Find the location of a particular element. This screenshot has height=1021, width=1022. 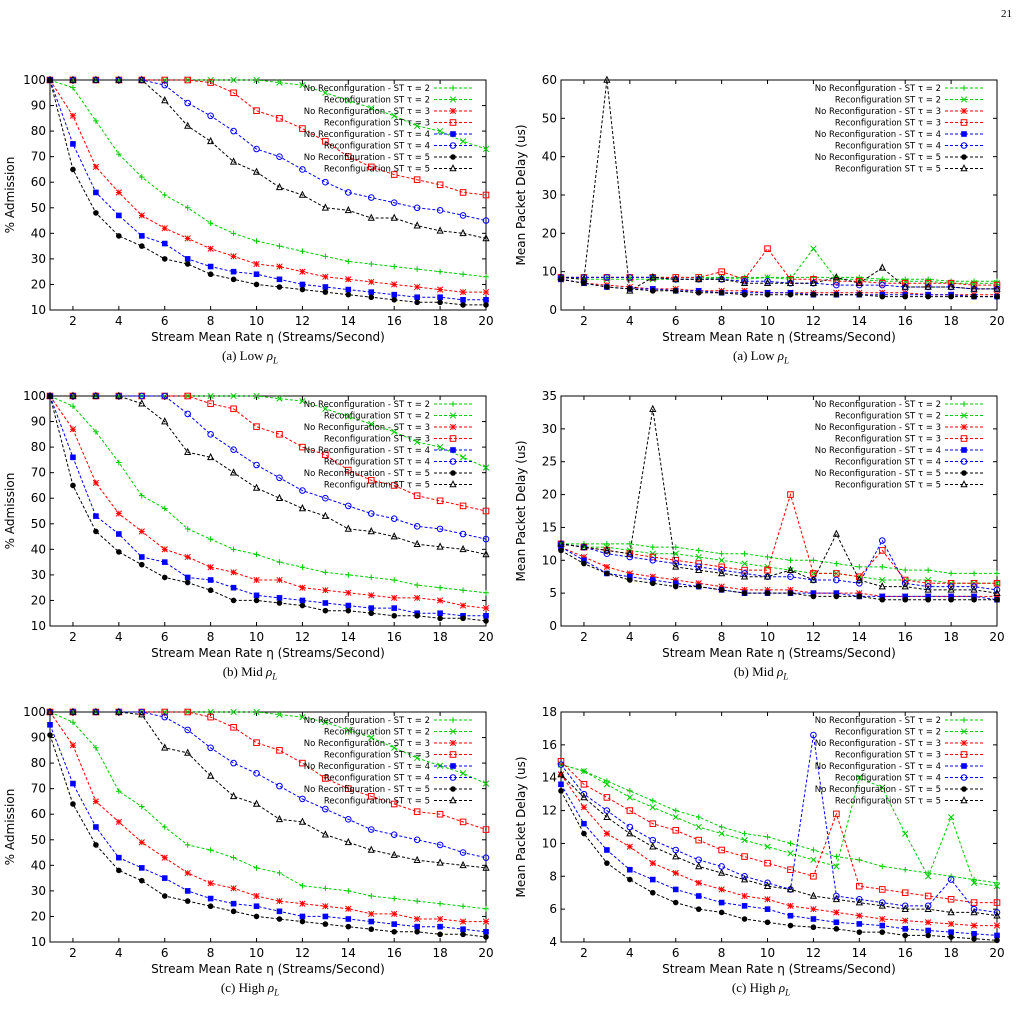

y-tick-label: 70 is located at coordinates (38, 789).